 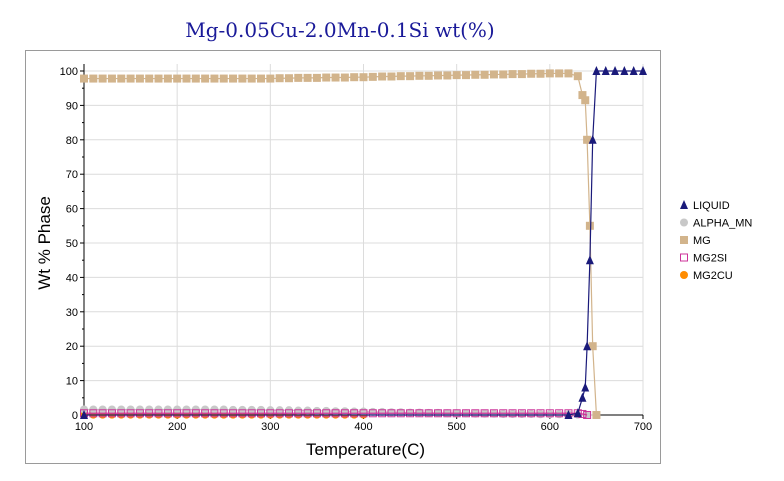 What do you see at coordinates (684, 257) in the screenshot?
I see `legend-marker-mg2si` at bounding box center [684, 257].